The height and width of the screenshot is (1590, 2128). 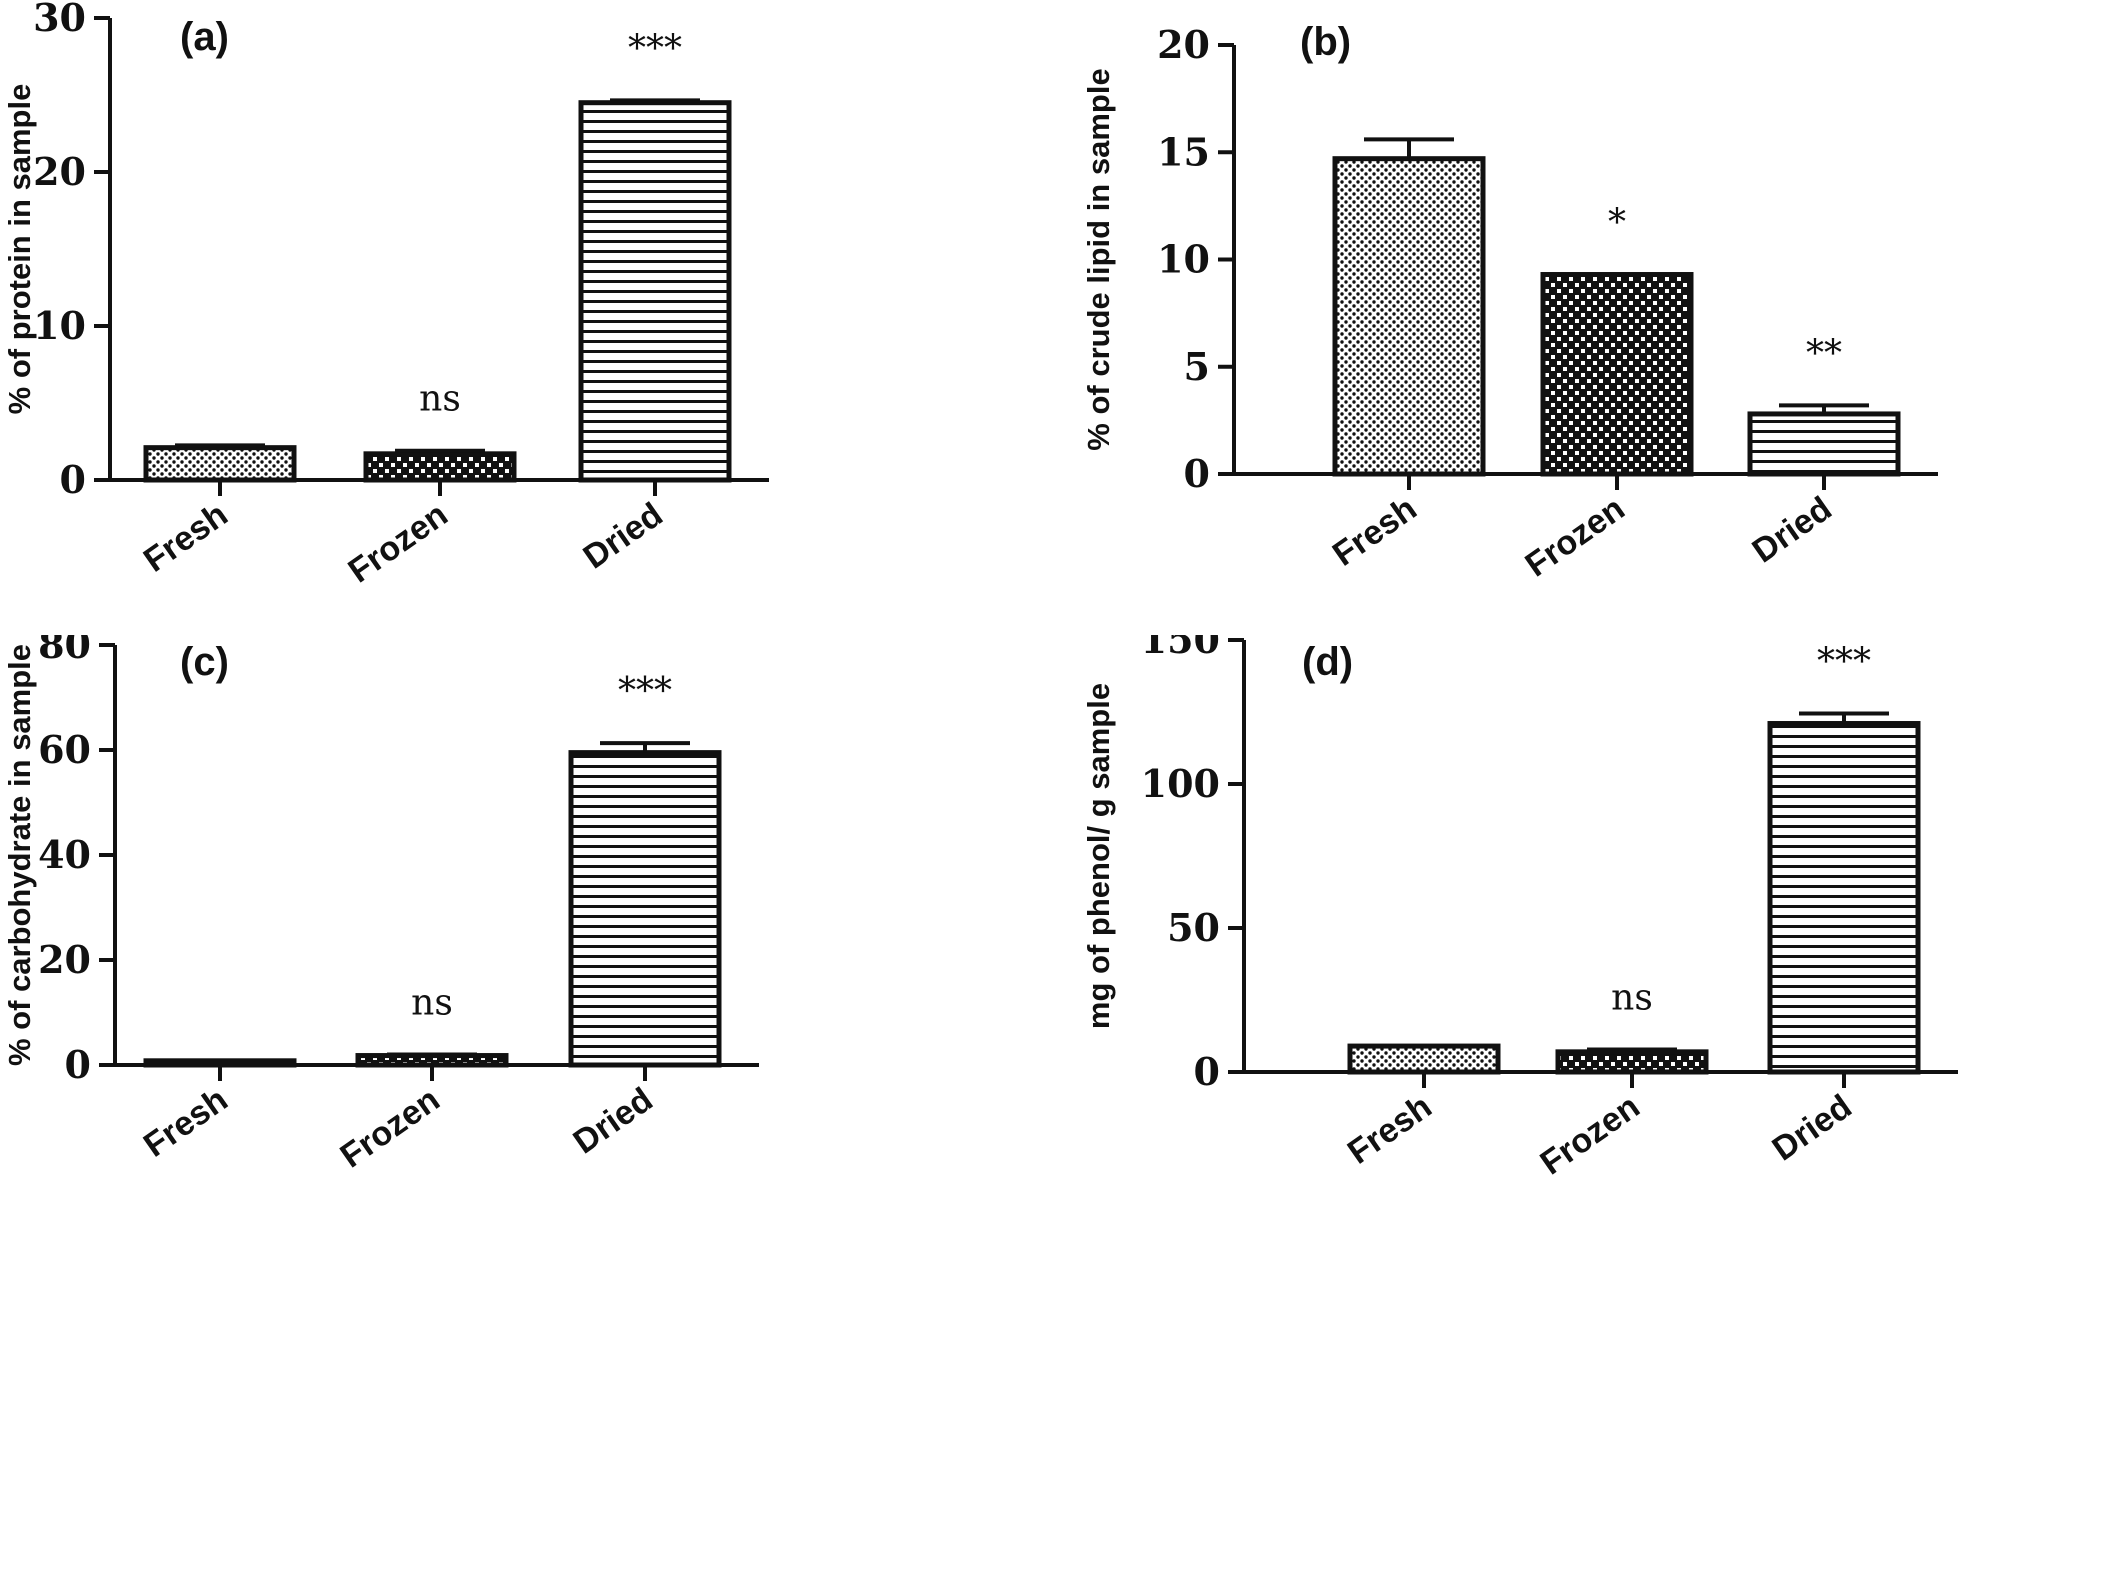 I want to click on panel-label: (b), so click(x=1325, y=42).